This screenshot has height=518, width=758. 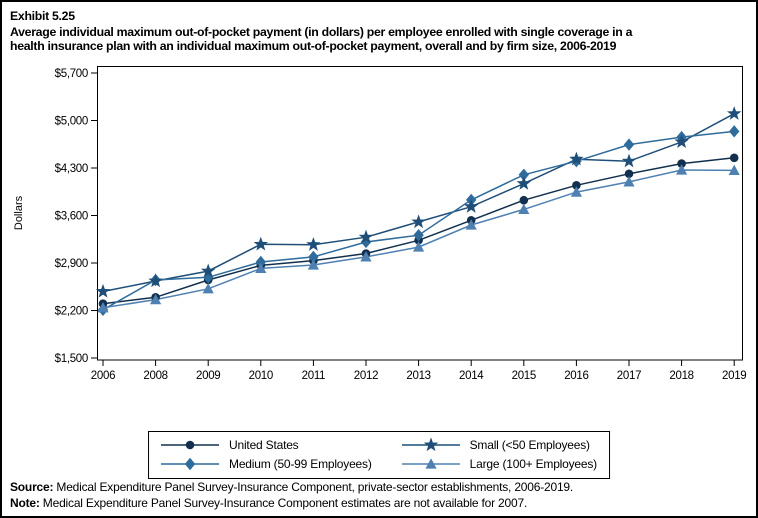 I want to click on x-tick-label: 2008, so click(x=155, y=376).